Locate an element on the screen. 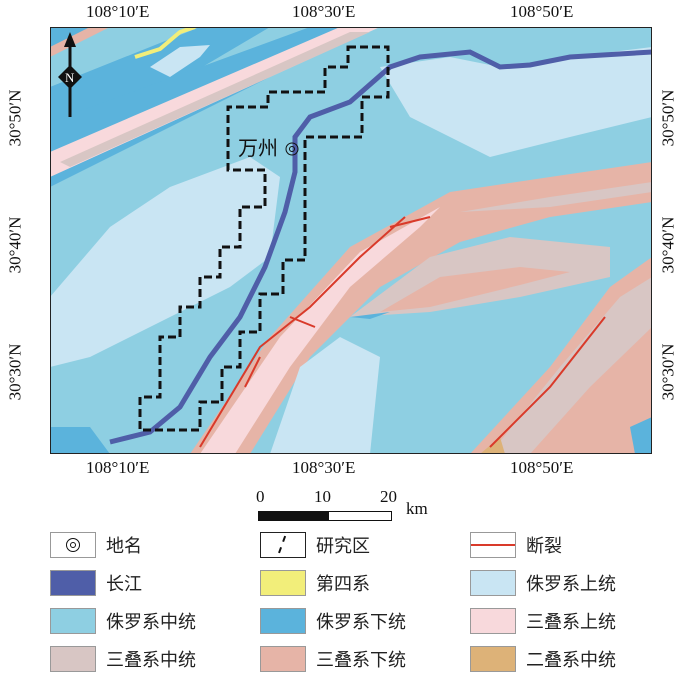  top-lon-label: 108°50′E is located at coordinates (542, 11).